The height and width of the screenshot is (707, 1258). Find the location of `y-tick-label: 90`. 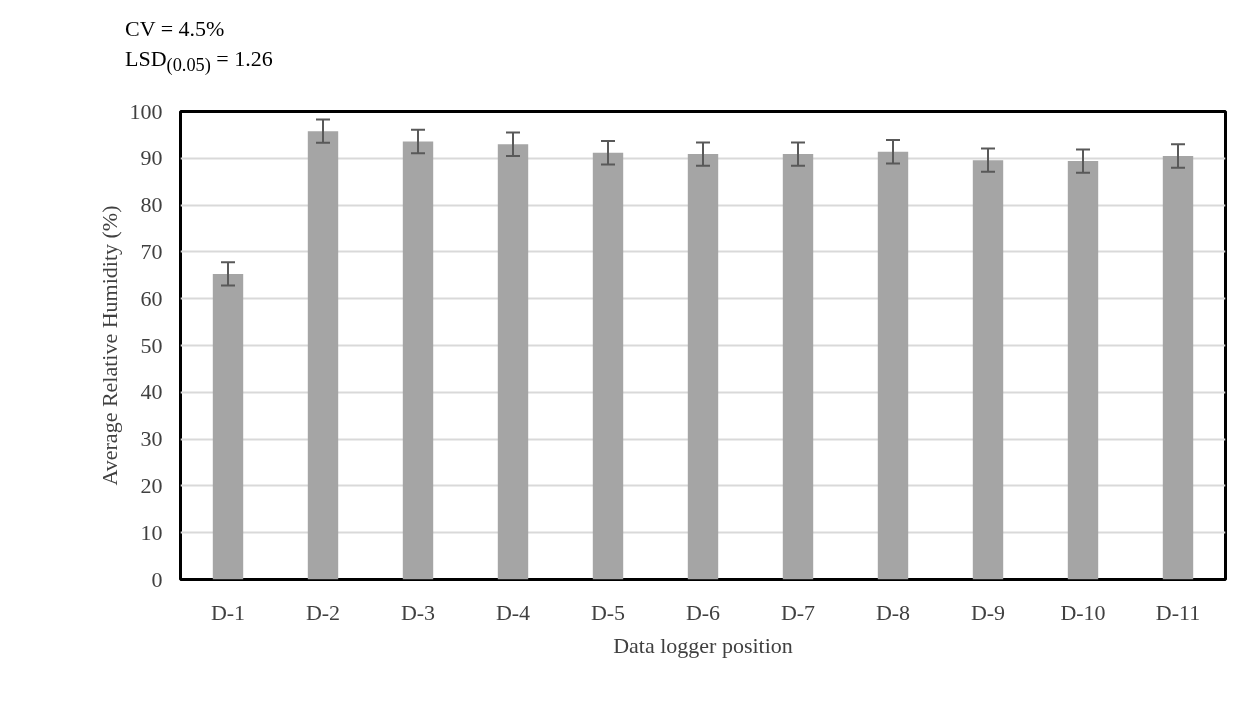

y-tick-label: 90 is located at coordinates (151, 158).